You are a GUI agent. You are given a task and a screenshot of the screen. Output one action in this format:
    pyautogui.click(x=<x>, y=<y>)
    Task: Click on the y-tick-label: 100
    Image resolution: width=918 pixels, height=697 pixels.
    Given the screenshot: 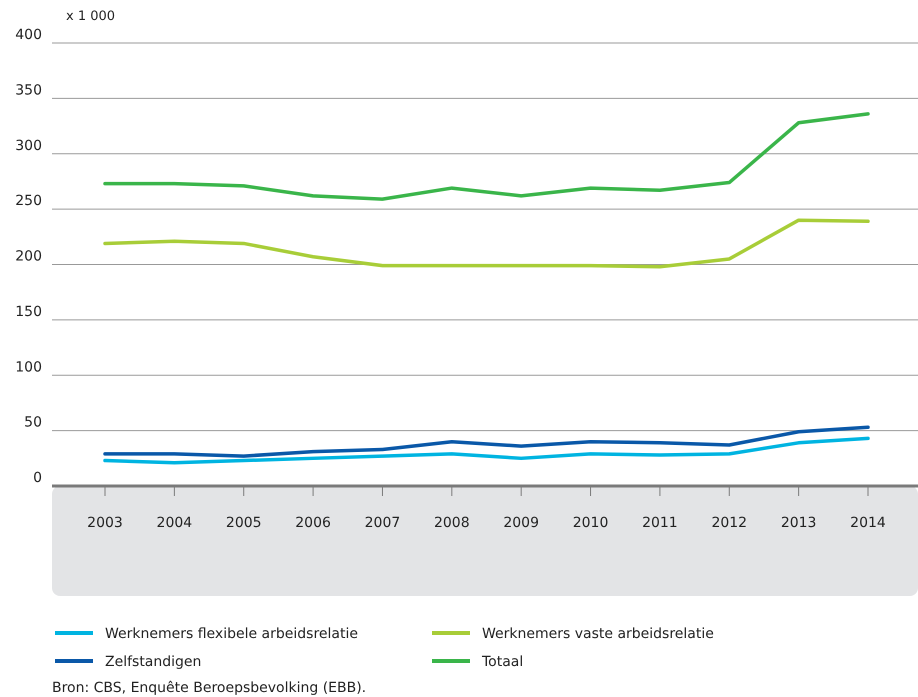 What is the action you would take?
    pyautogui.click(x=28, y=367)
    